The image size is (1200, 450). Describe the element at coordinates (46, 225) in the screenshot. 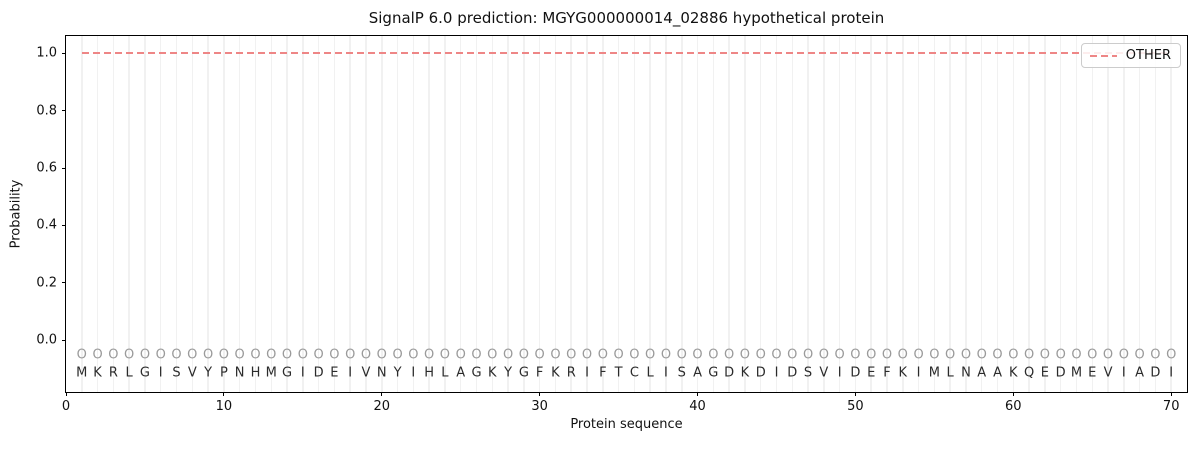

I see `y-tick-label: 0.4` at that location.